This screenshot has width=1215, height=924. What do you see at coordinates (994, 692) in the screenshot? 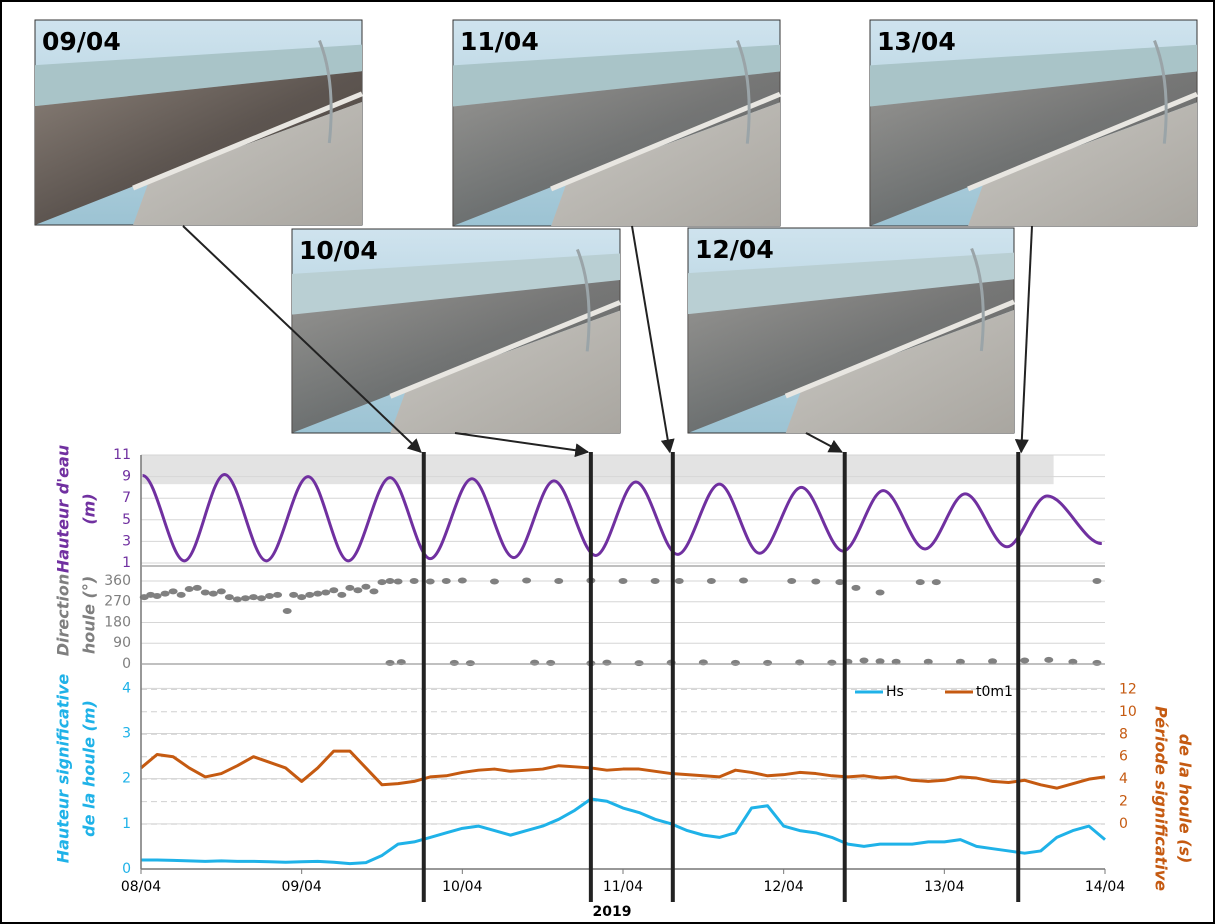
I see `legend-label: t0m1` at bounding box center [994, 692].